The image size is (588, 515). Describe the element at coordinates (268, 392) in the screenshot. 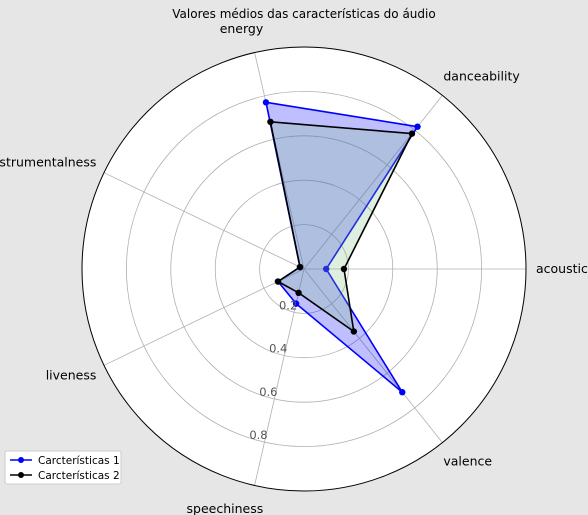

I see `radial-tick-label: 0.6` at that location.